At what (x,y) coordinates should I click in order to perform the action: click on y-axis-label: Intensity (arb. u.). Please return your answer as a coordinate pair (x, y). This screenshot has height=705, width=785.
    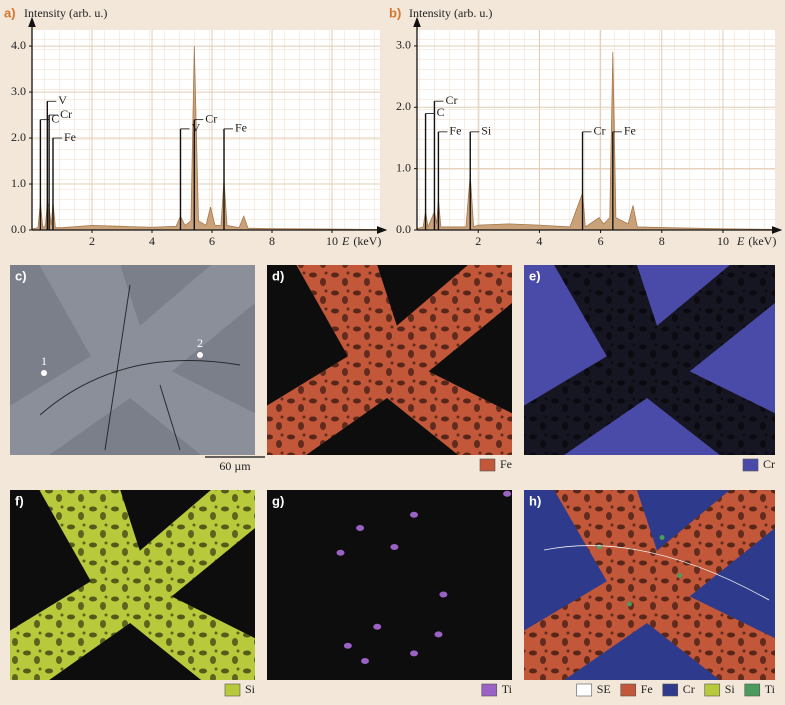
    Looking at the image, I should click on (450, 13).